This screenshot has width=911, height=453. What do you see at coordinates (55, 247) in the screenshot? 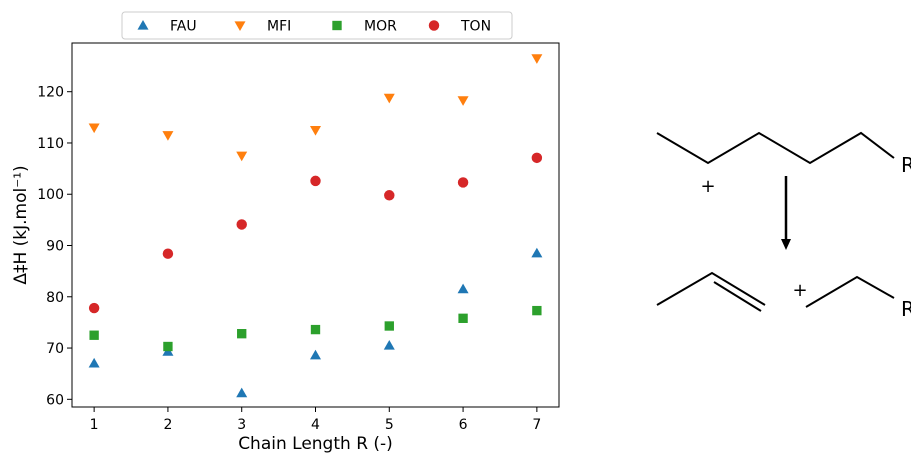
I see `y-tick-label: 90` at bounding box center [55, 247].